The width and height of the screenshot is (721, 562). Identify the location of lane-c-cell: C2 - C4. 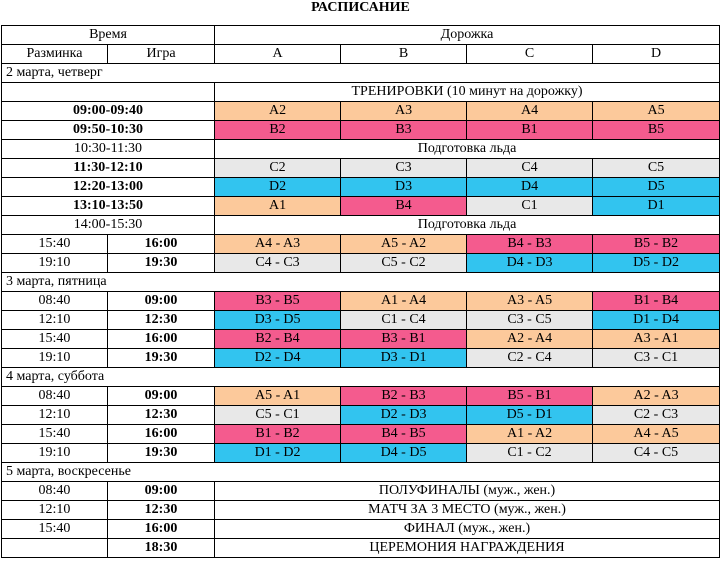
(530, 358).